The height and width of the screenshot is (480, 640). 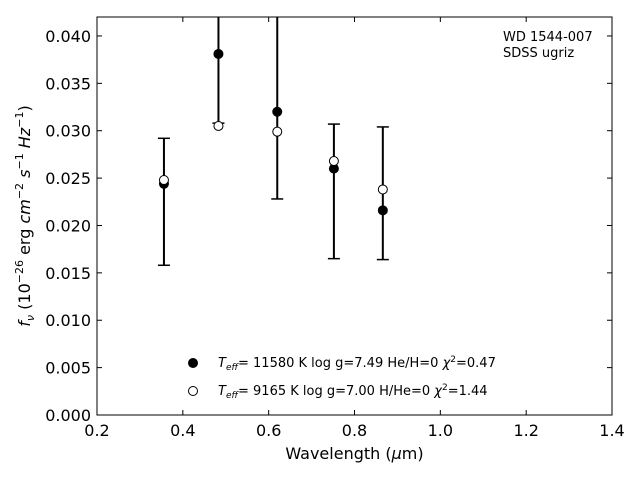 What do you see at coordinates (68, 178) in the screenshot?
I see `y-tick-label: 0.025` at bounding box center [68, 178].